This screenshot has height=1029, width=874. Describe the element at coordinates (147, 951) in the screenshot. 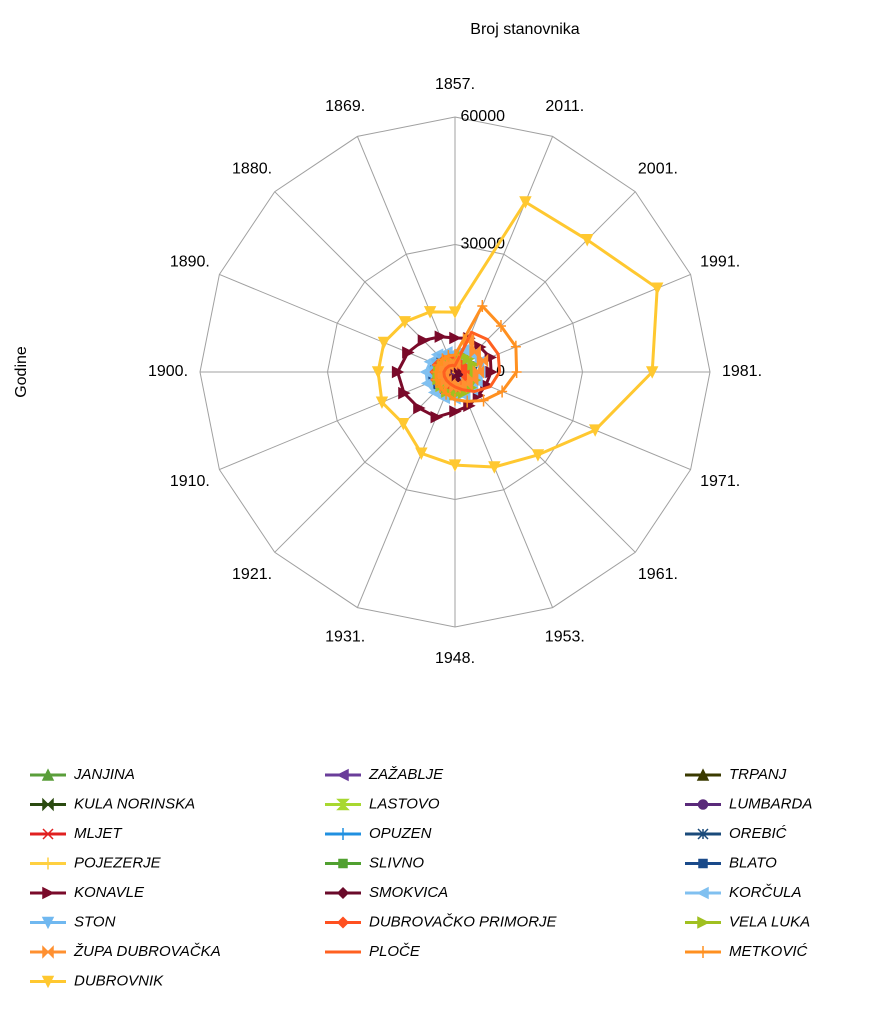

I see `legend-label: ŽUPA DUBROVAČKA` at that location.